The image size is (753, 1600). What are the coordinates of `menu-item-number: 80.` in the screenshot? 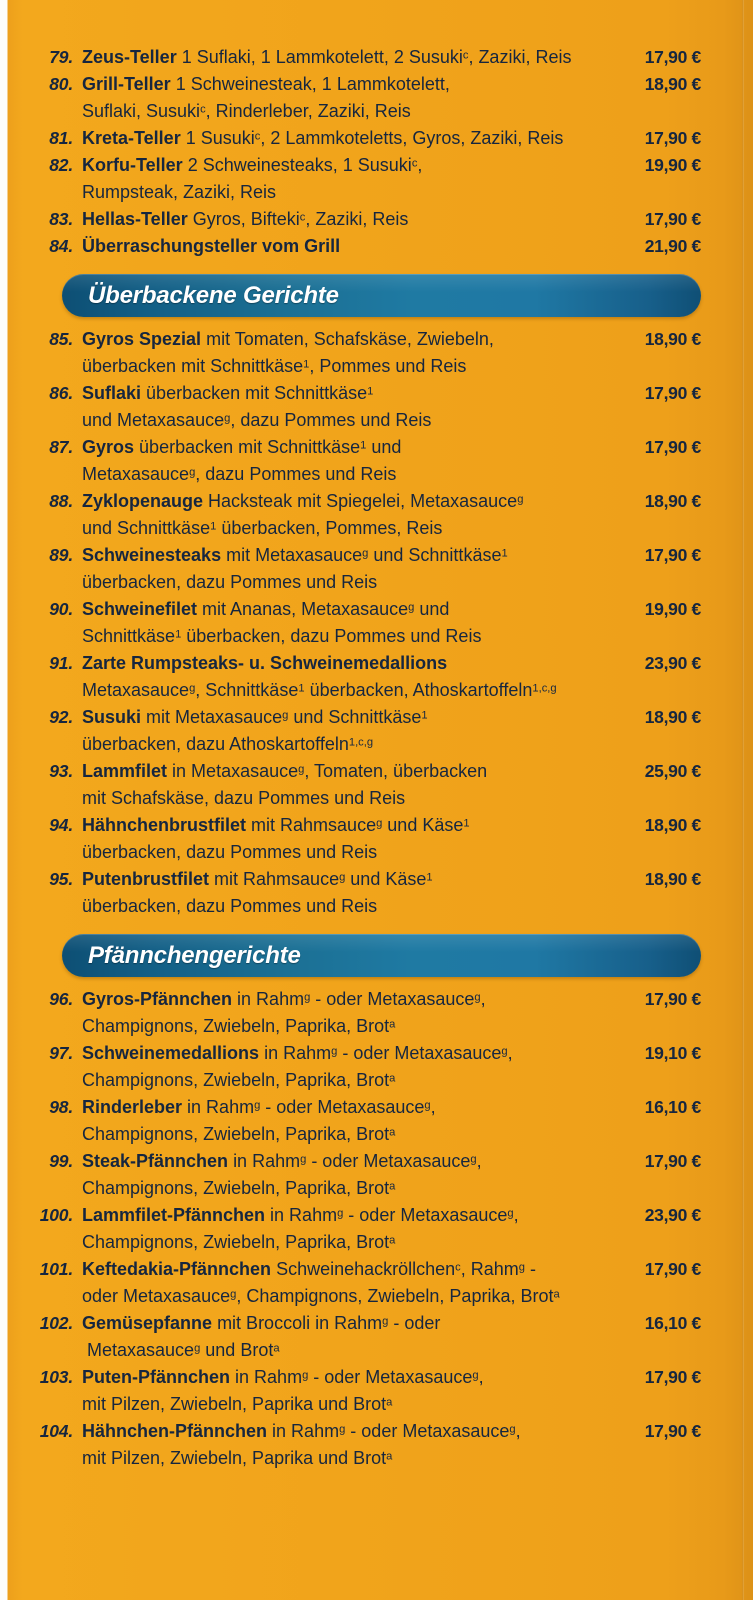 It's located at (61, 84).